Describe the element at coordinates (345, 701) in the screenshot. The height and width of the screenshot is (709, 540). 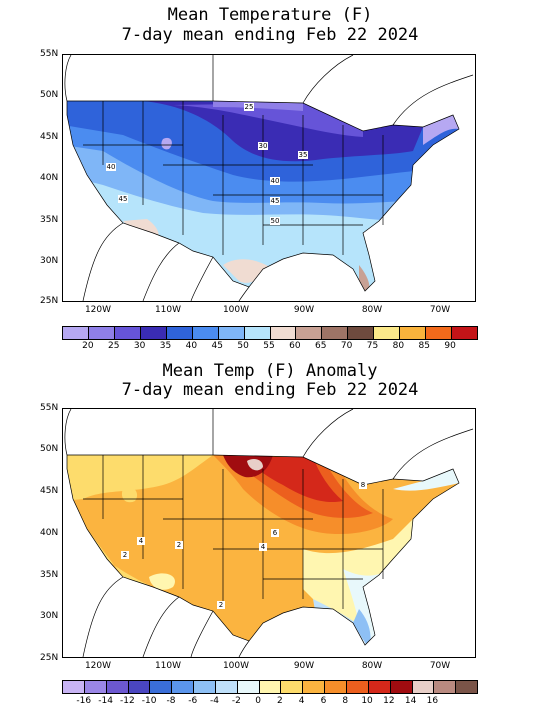
I see `map2-colorbar-label: 8` at that location.